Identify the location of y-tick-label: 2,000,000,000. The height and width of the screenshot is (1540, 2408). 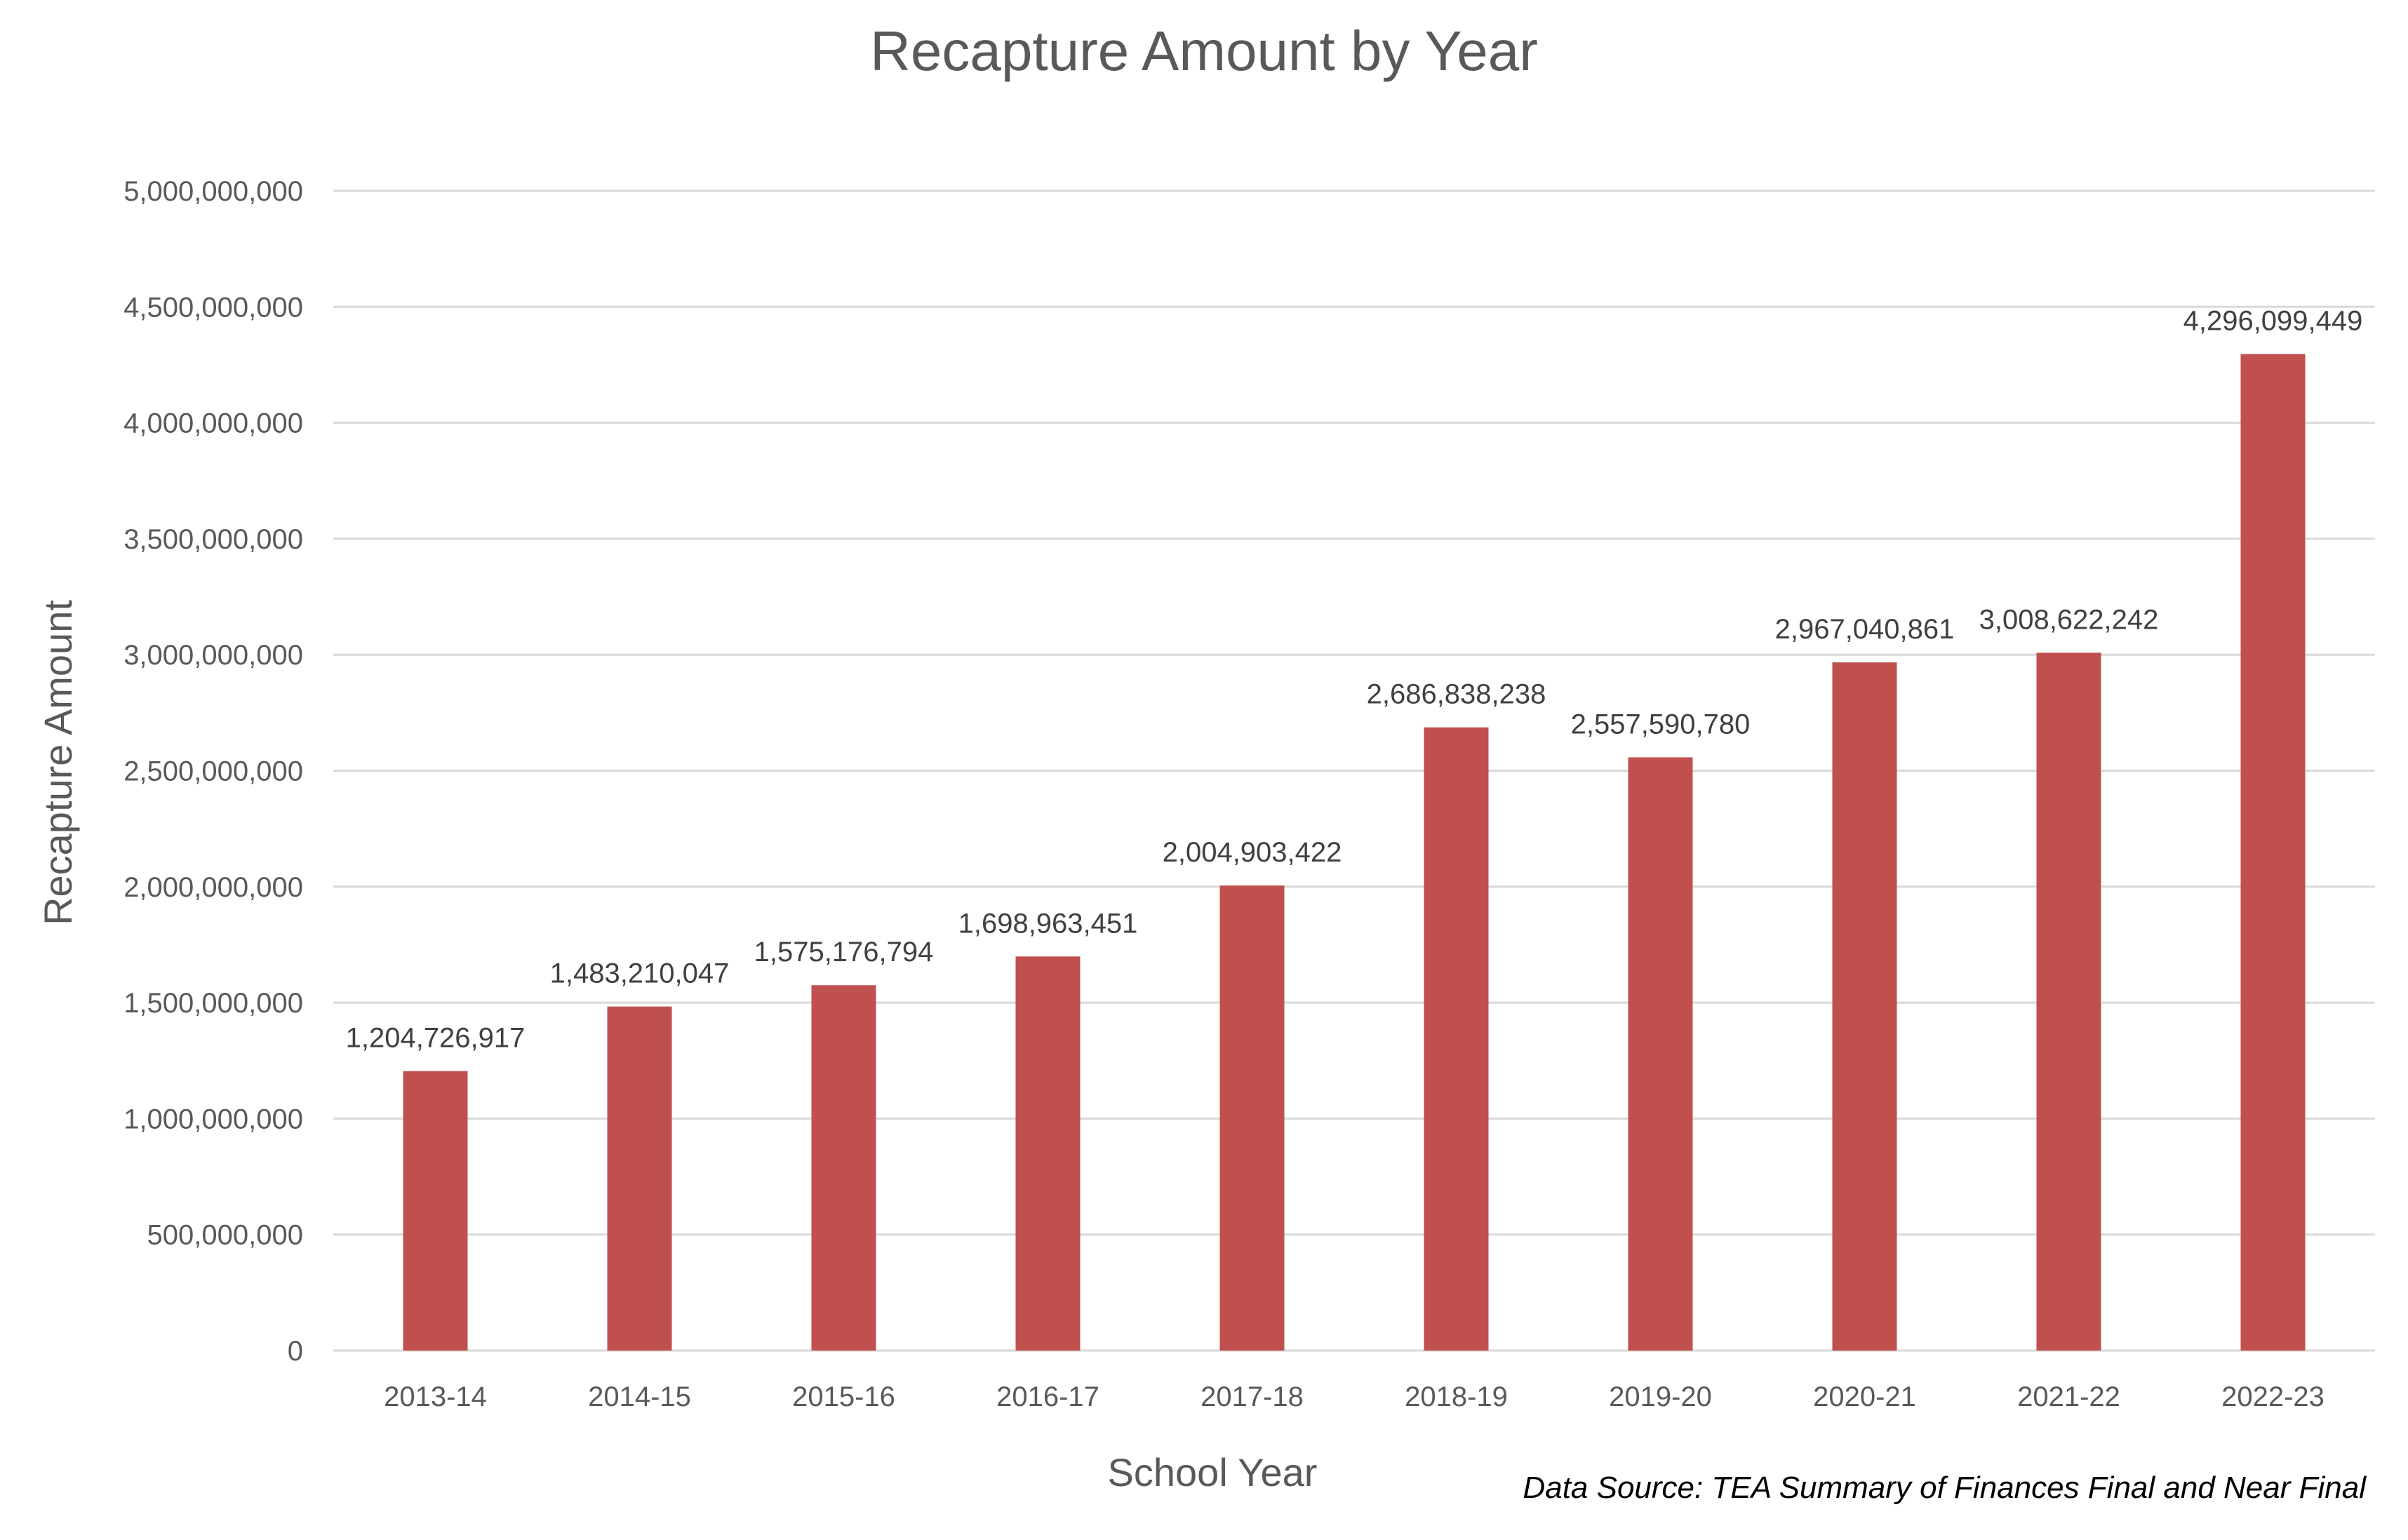
(213, 887).